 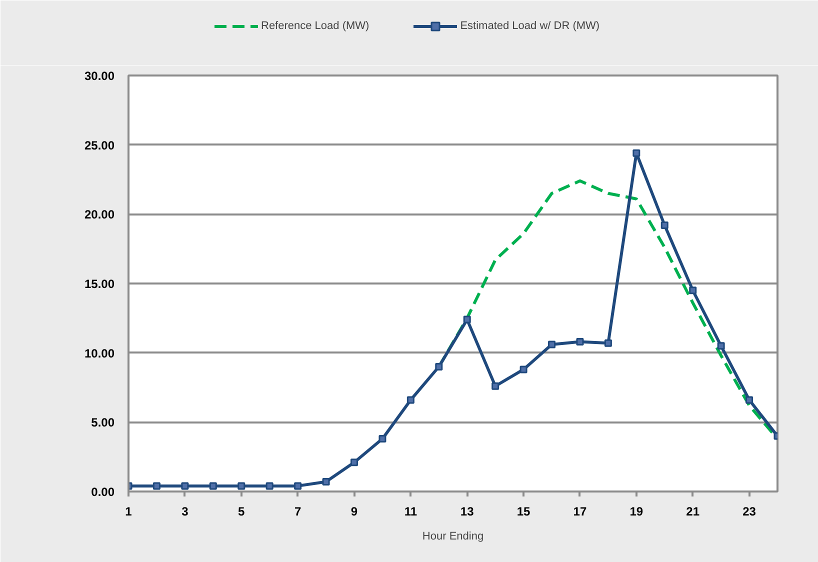 What do you see at coordinates (693, 511) in the screenshot?
I see `x-tick-label: 21` at bounding box center [693, 511].